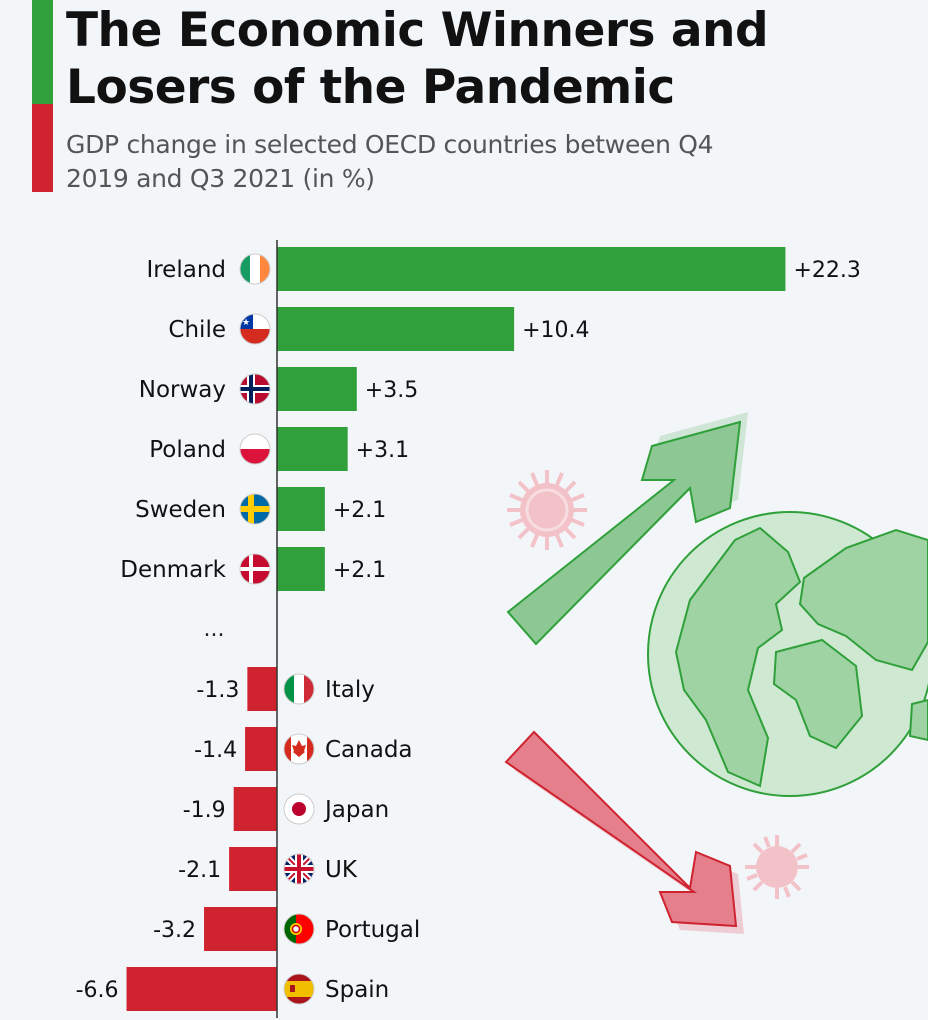  Describe the element at coordinates (174, 930) in the screenshot. I see `value-label: -3.2` at that location.